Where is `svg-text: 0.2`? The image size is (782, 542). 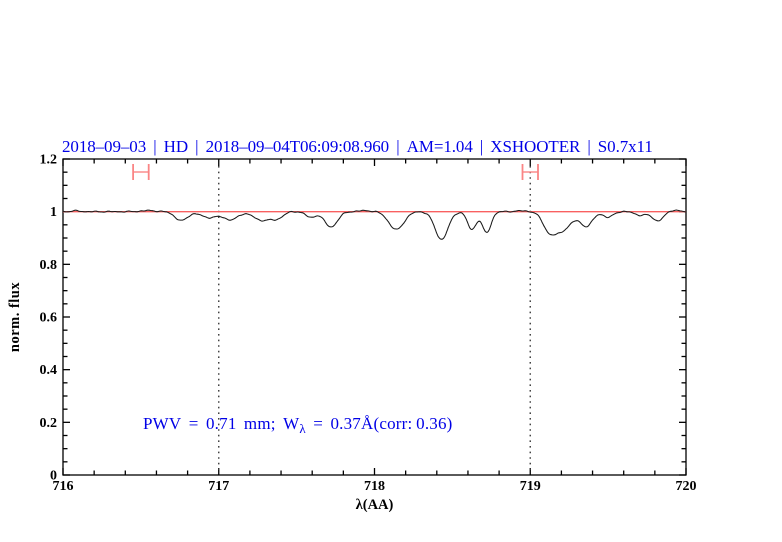
svg-text: 0.2 is located at coordinates (49, 423).